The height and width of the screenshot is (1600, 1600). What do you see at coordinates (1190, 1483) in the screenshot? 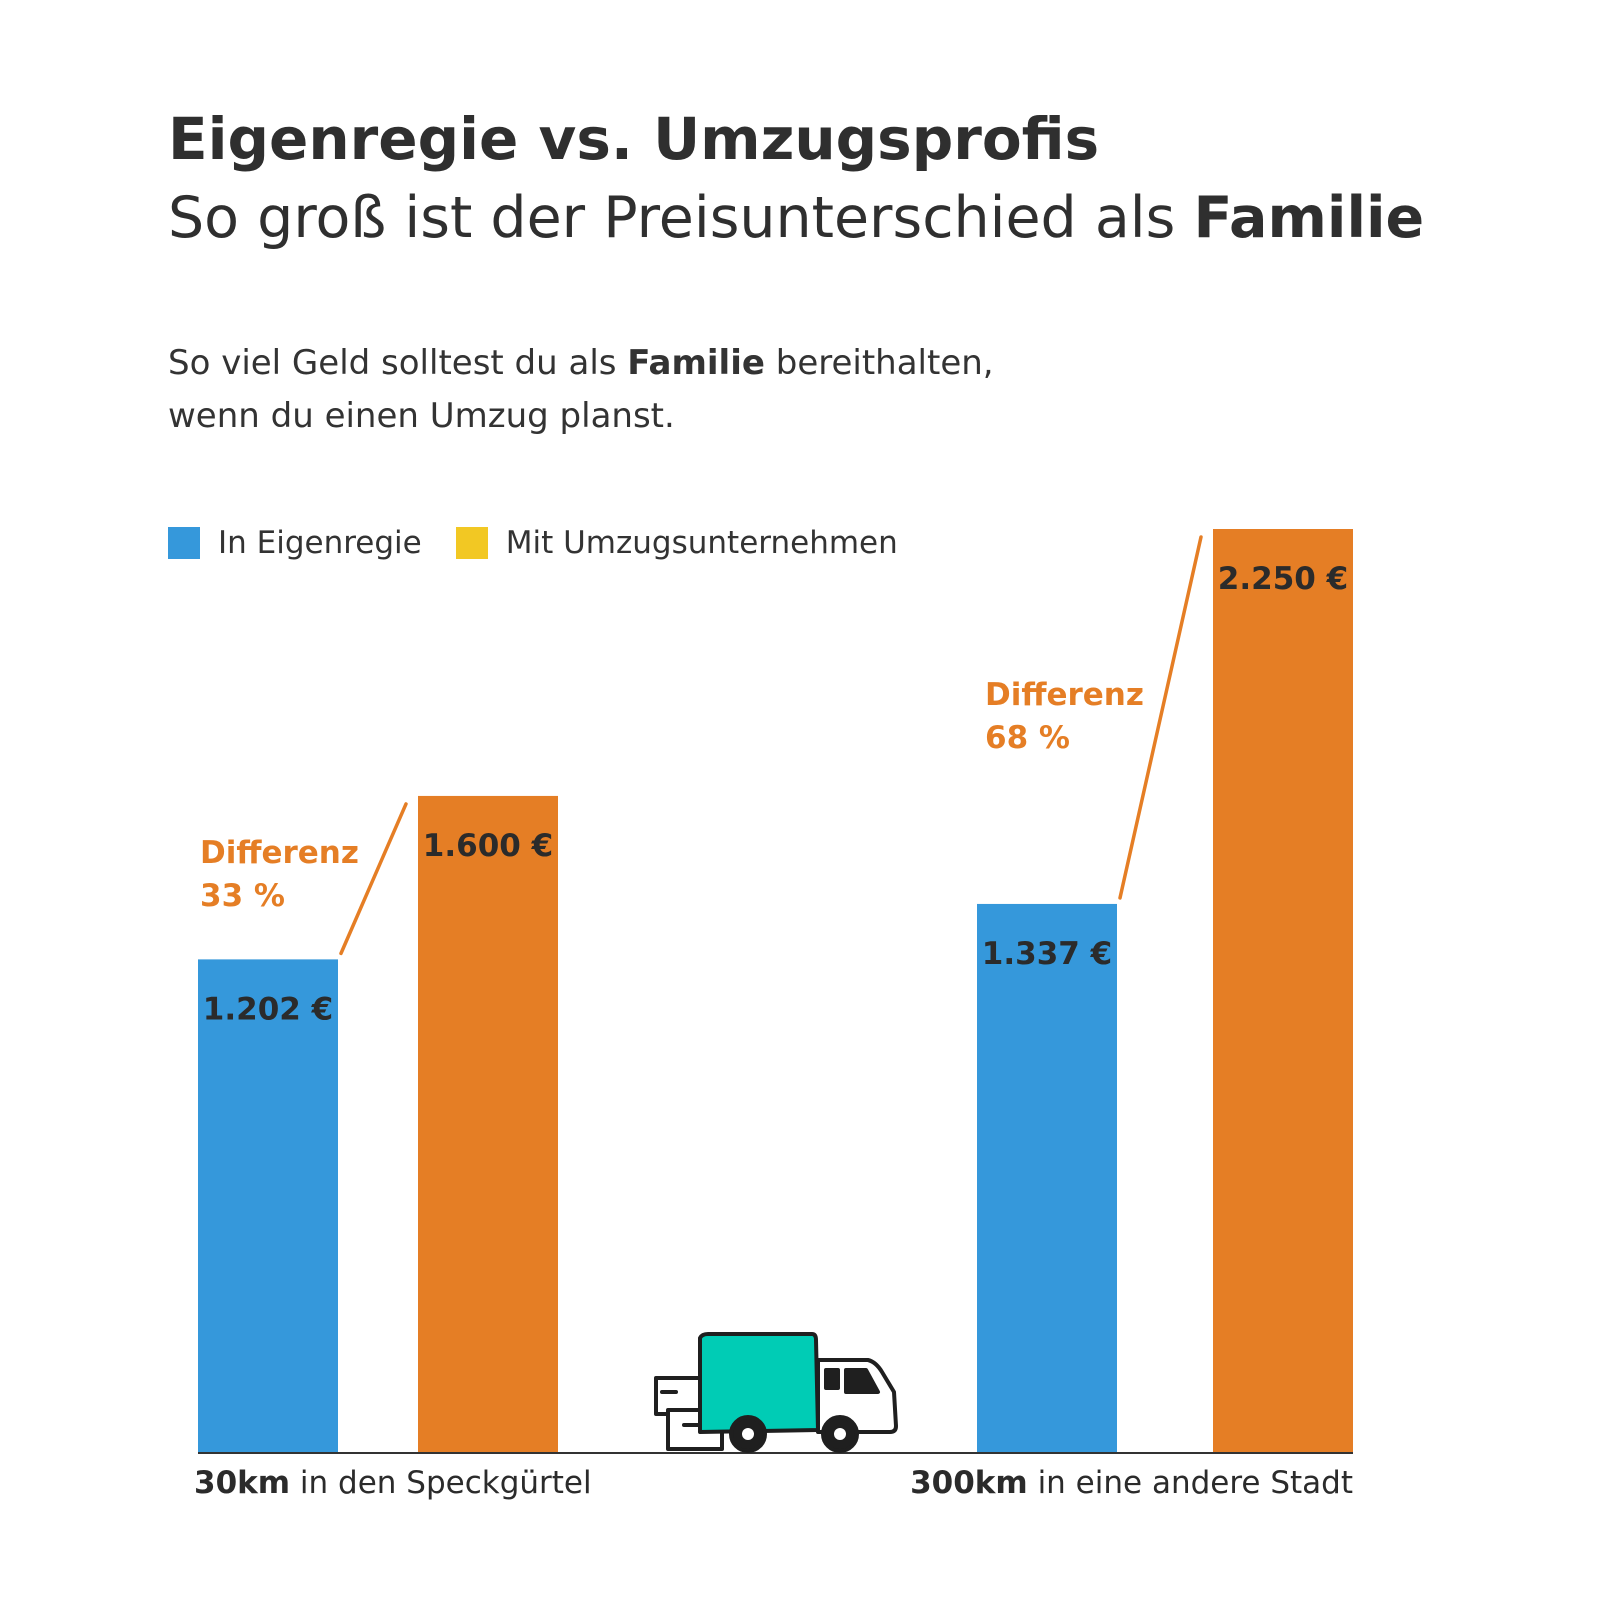
I see `category-label-text: in eine andere Stadt` at bounding box center [1190, 1483].